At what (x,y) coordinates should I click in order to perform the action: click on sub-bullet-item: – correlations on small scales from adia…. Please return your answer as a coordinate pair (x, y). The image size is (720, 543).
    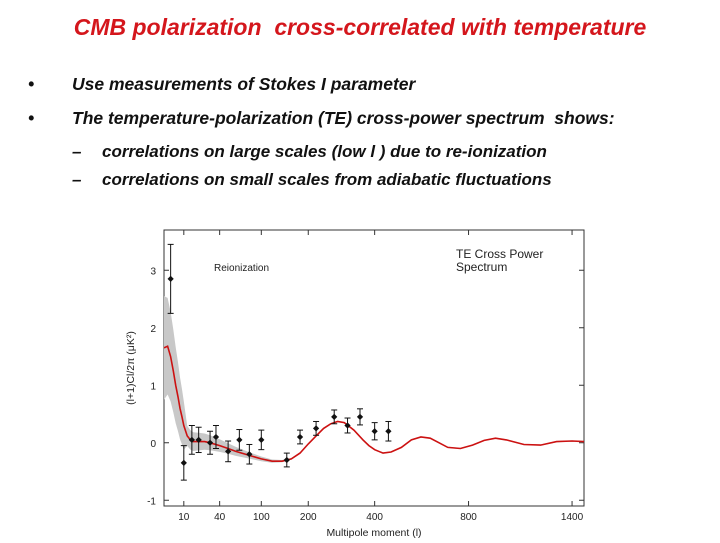
    Looking at the image, I should click on (368, 184).